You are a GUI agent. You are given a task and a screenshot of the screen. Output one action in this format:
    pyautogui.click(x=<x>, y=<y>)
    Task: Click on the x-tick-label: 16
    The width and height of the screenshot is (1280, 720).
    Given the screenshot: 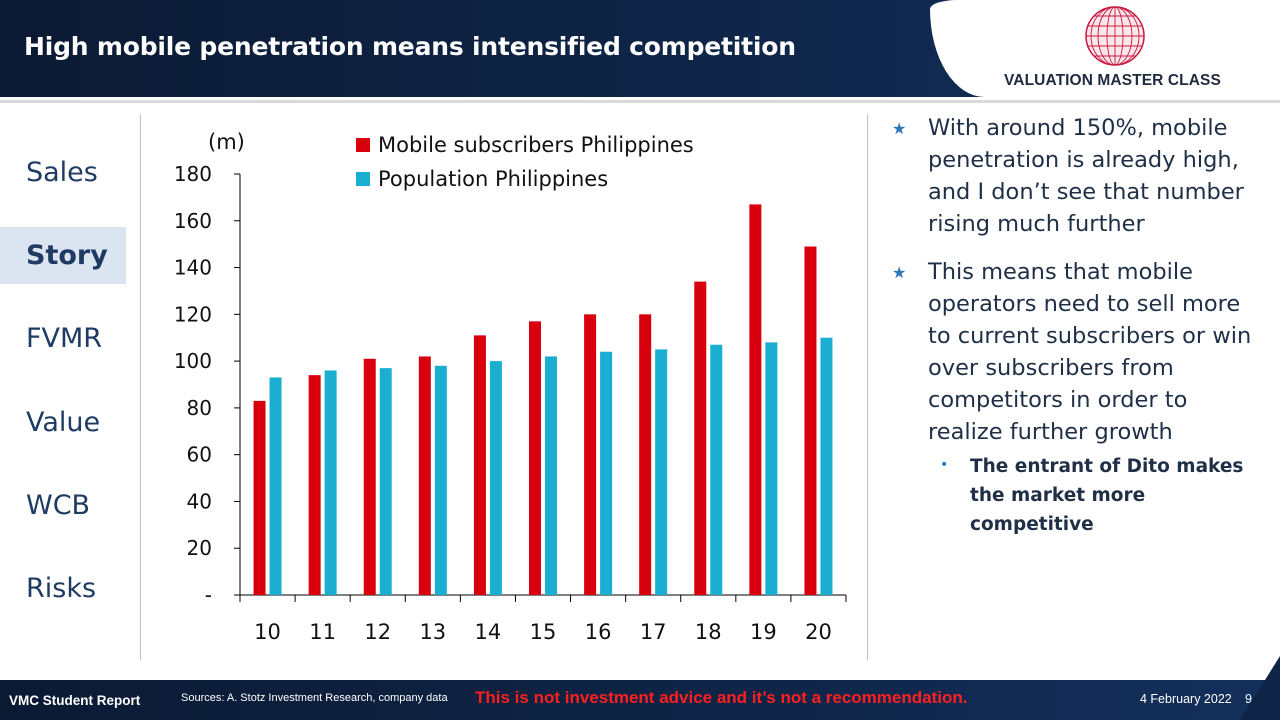 What is the action you would take?
    pyautogui.click(x=598, y=632)
    